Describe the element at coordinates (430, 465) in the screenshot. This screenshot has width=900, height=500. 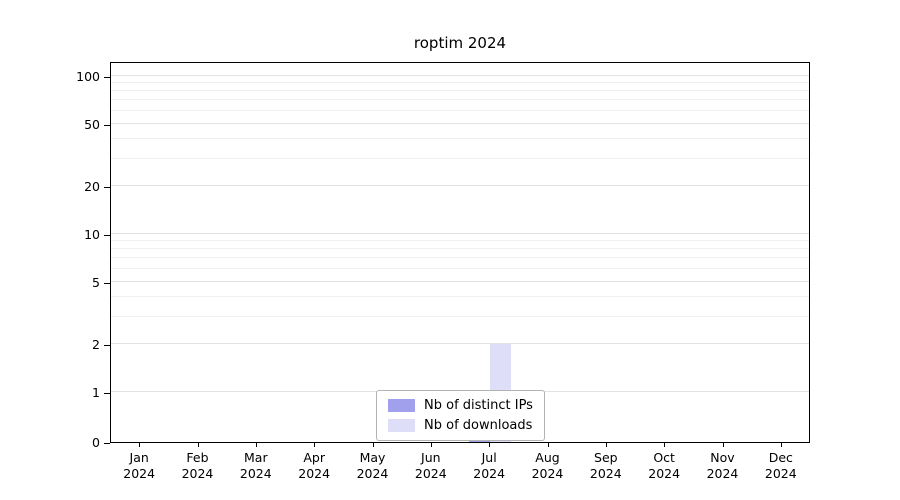
I see `x-tick-label: Jun 2024` at that location.